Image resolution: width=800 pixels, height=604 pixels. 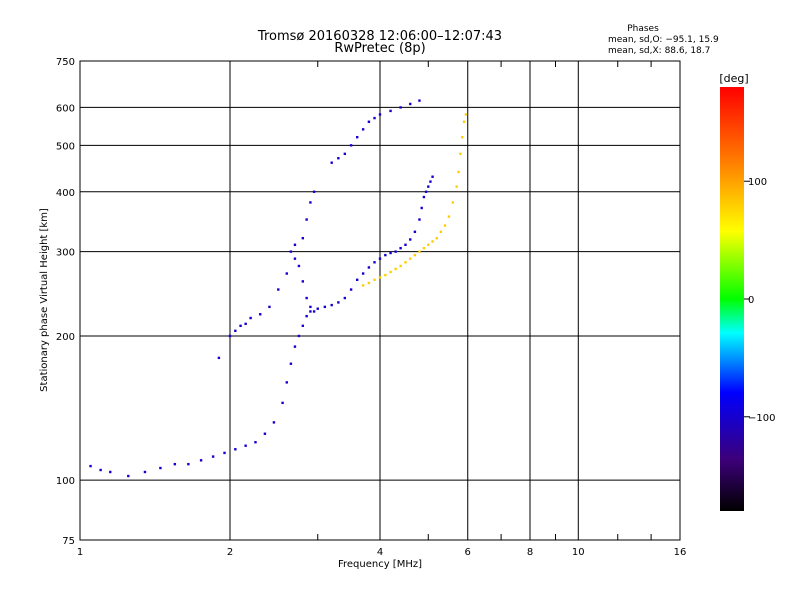 I want to click on colorbar-tick-label: 0, so click(x=751, y=300).